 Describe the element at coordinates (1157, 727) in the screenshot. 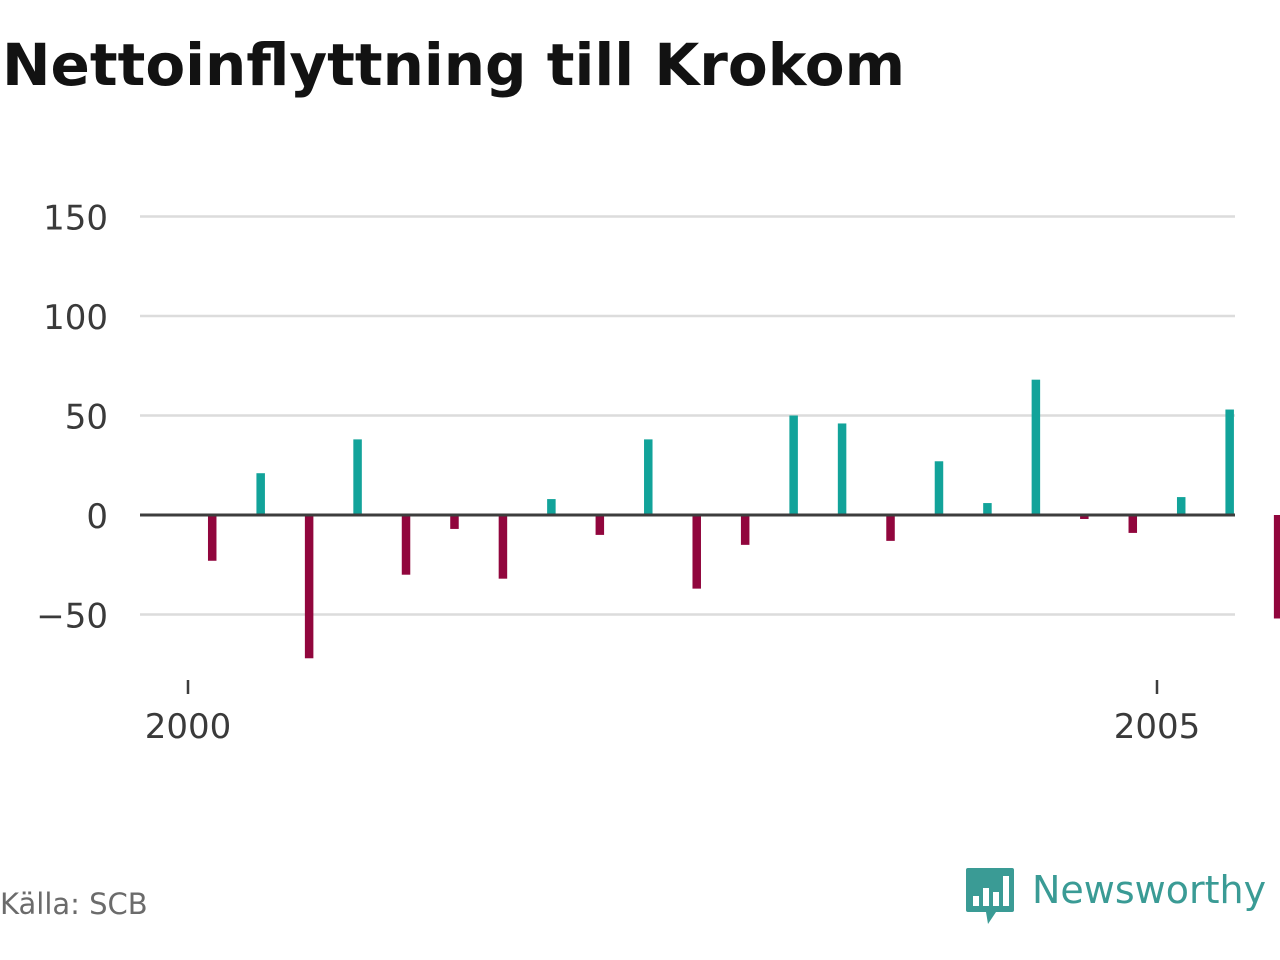

I see `x-tick-label: 2005` at that location.